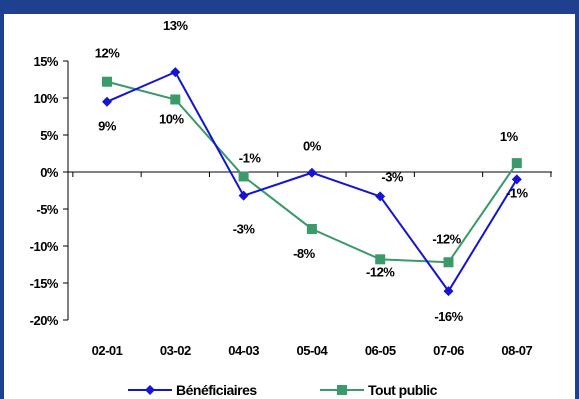 The image size is (579, 399). Describe the element at coordinates (107, 350) in the screenshot. I see `x-tick-label: 02-01` at that location.